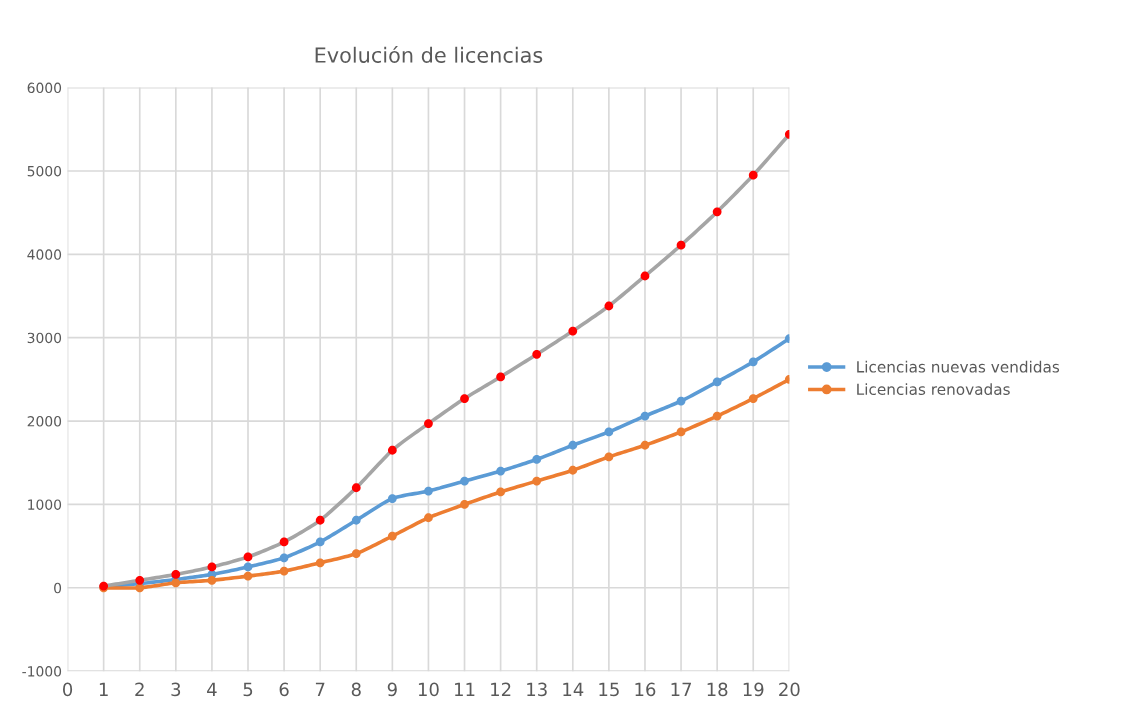 Image resolution: width=1126 pixels, height=724 pixels. Describe the element at coordinates (645, 689) in the screenshot. I see `x-tick-label: 16` at that location.